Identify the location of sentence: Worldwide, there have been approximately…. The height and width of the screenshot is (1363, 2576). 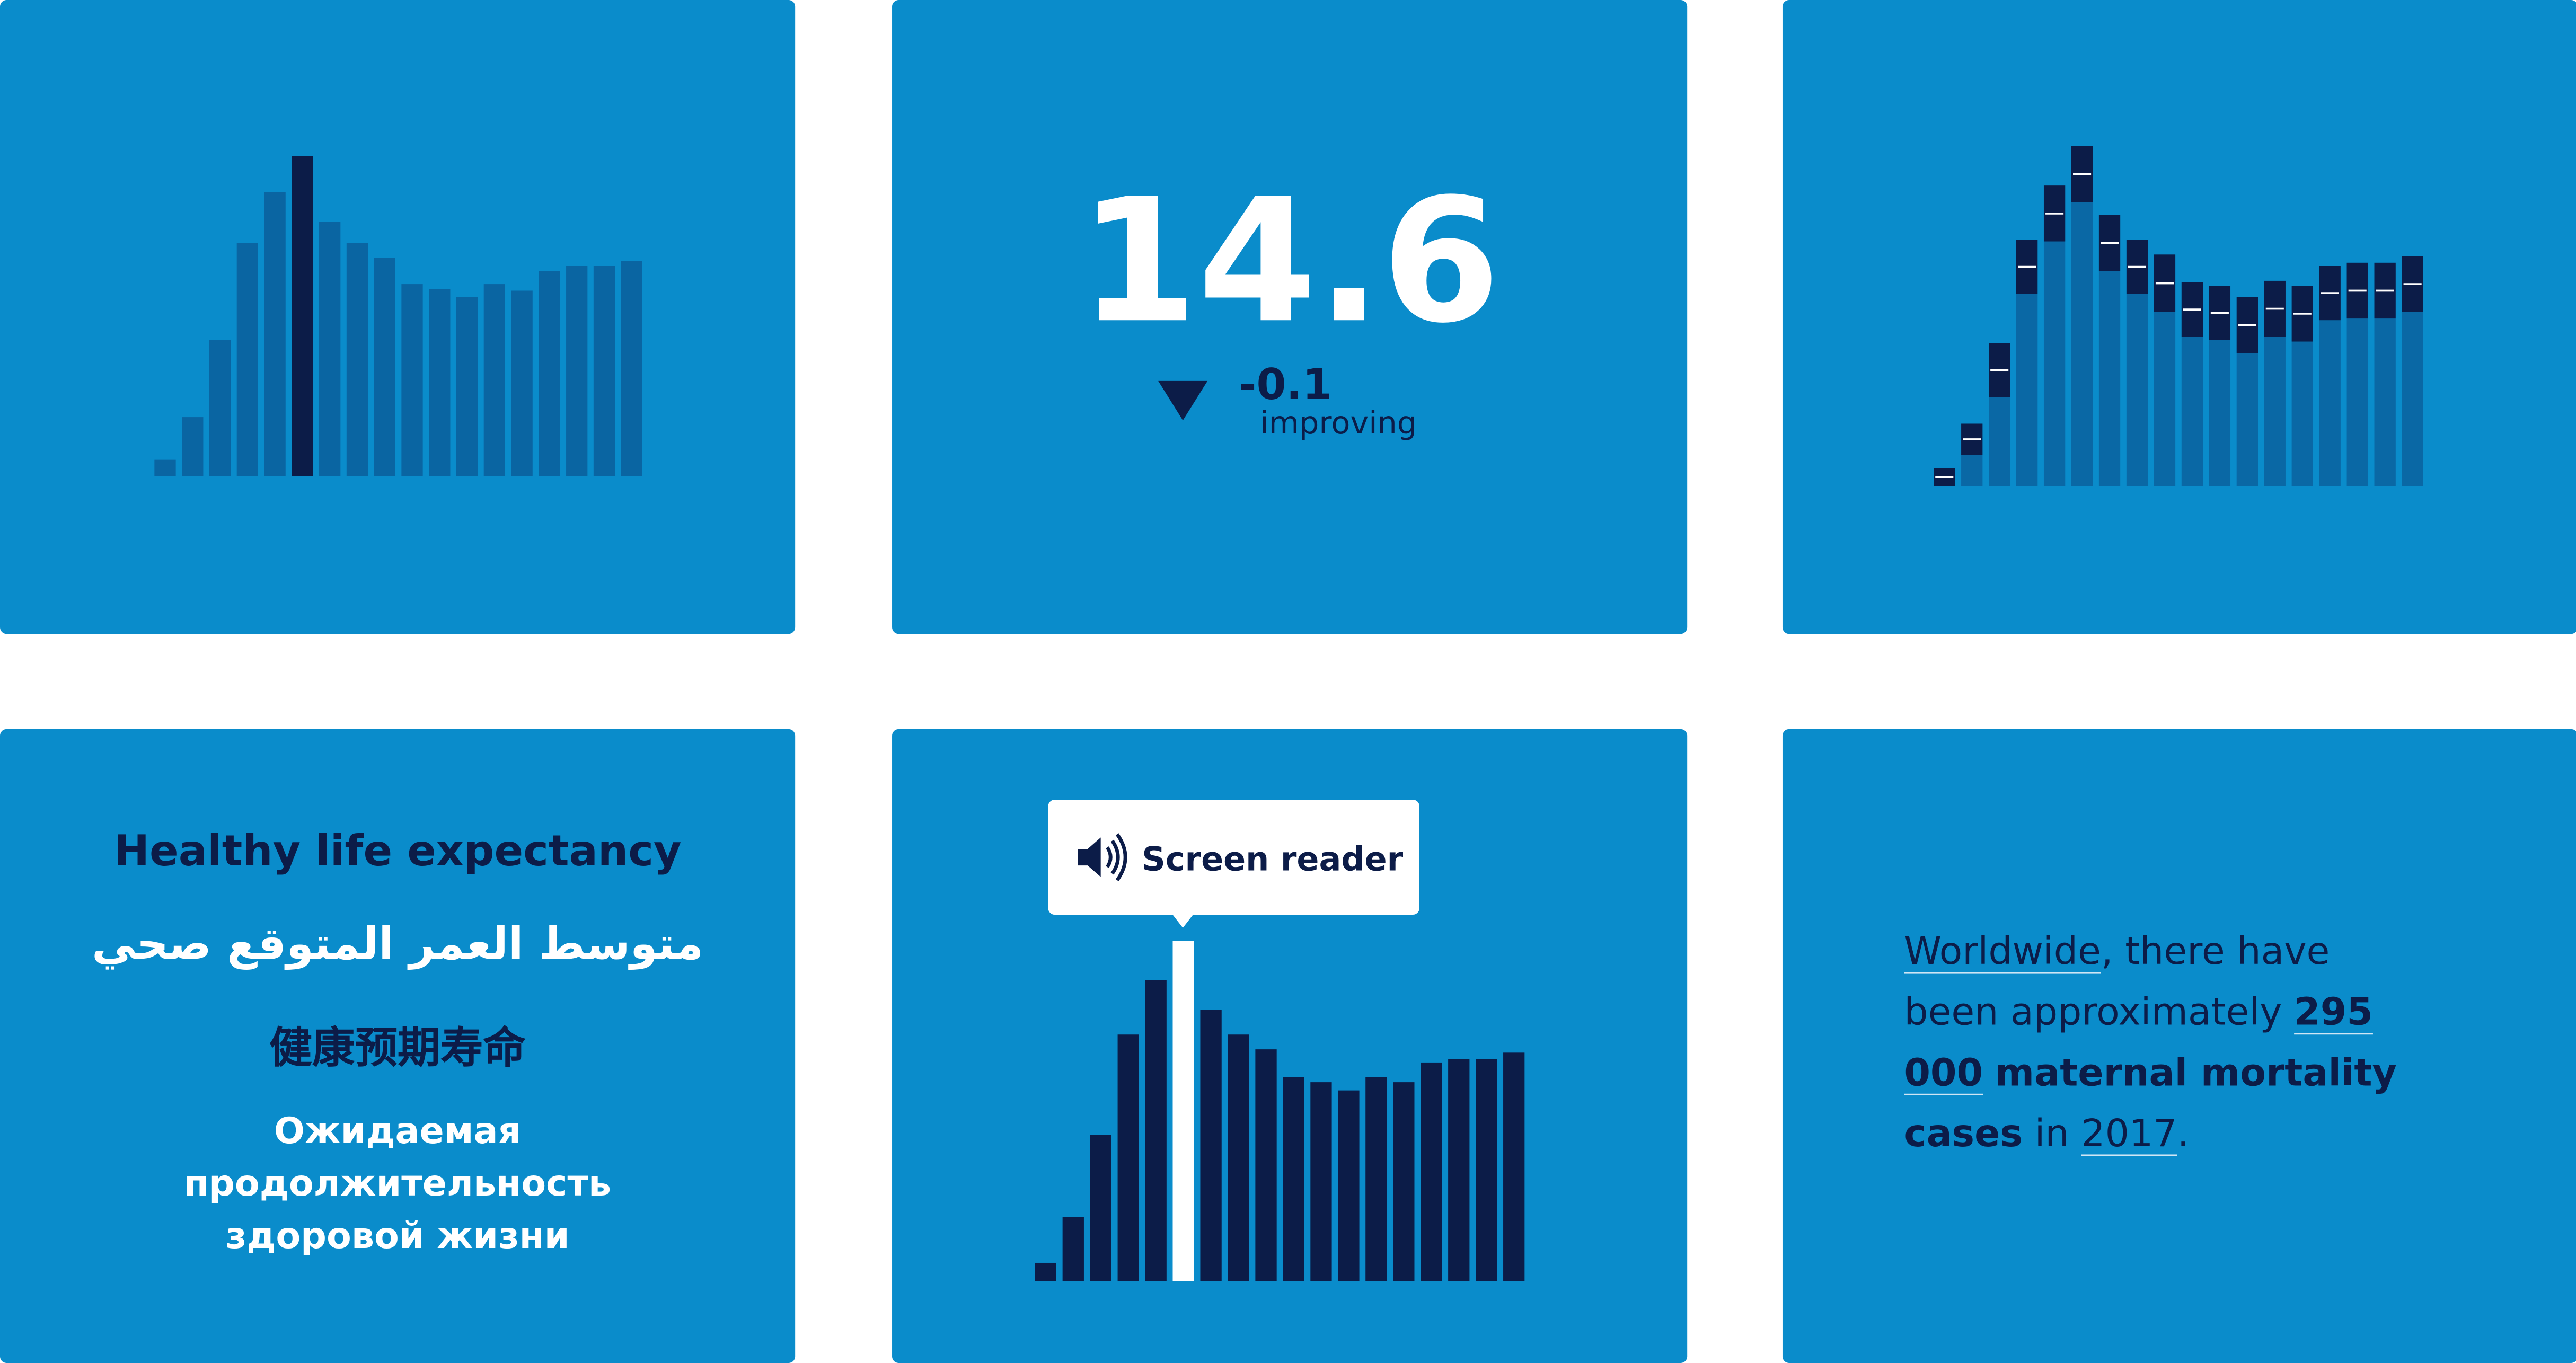
(2158, 1044).